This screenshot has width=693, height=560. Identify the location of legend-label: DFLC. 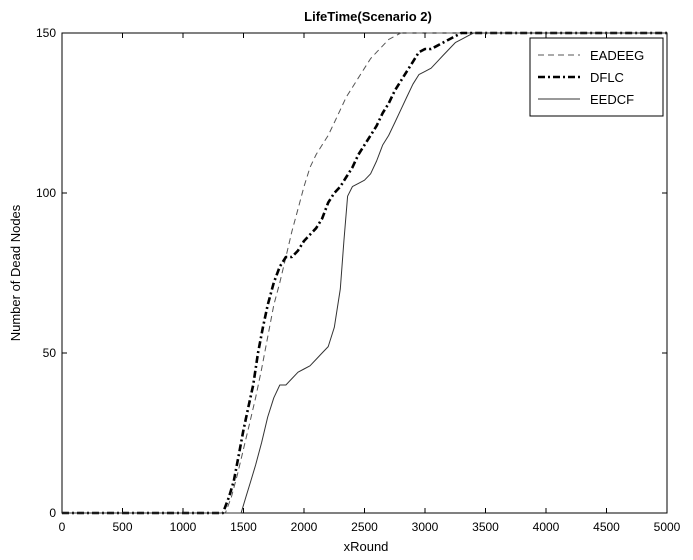
(607, 77).